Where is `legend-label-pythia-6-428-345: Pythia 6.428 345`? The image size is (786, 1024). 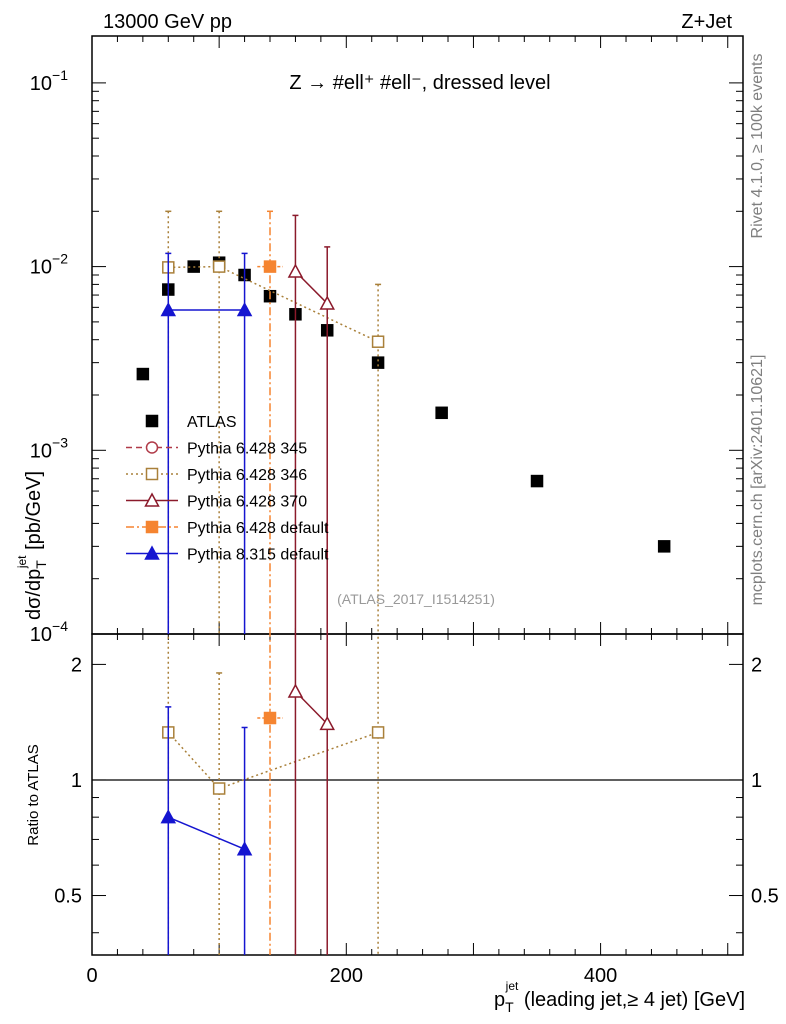 legend-label-pythia-6-428-345: Pythia 6.428 345 is located at coordinates (247, 449).